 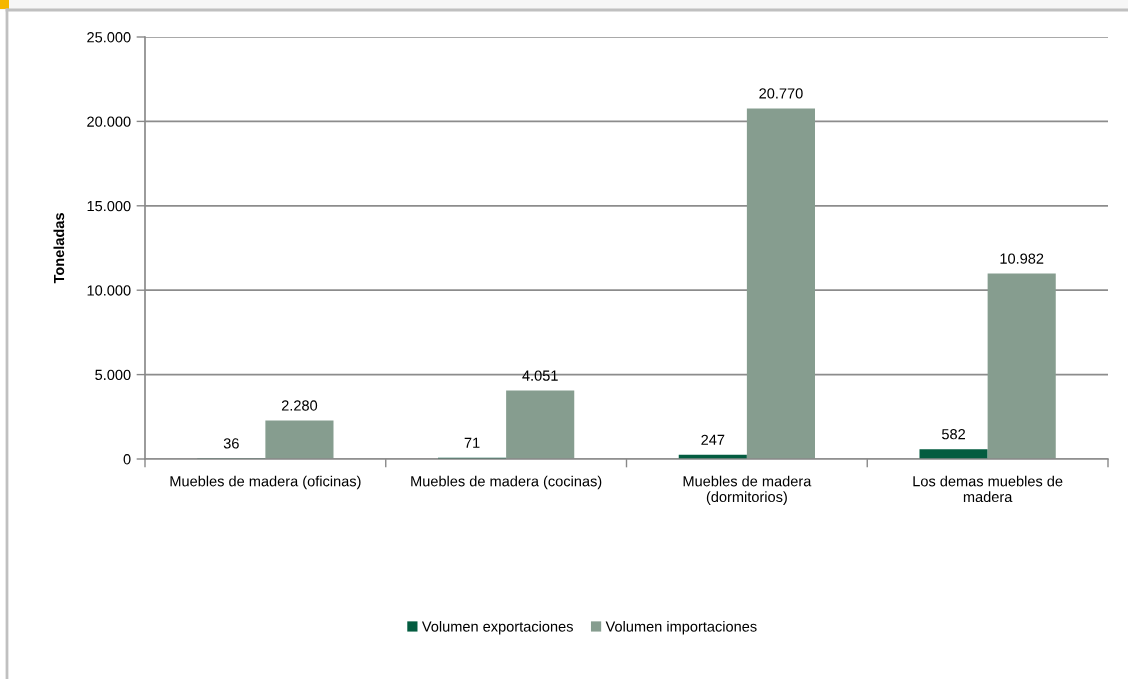 I want to click on data-label: 71, so click(x=472, y=442).